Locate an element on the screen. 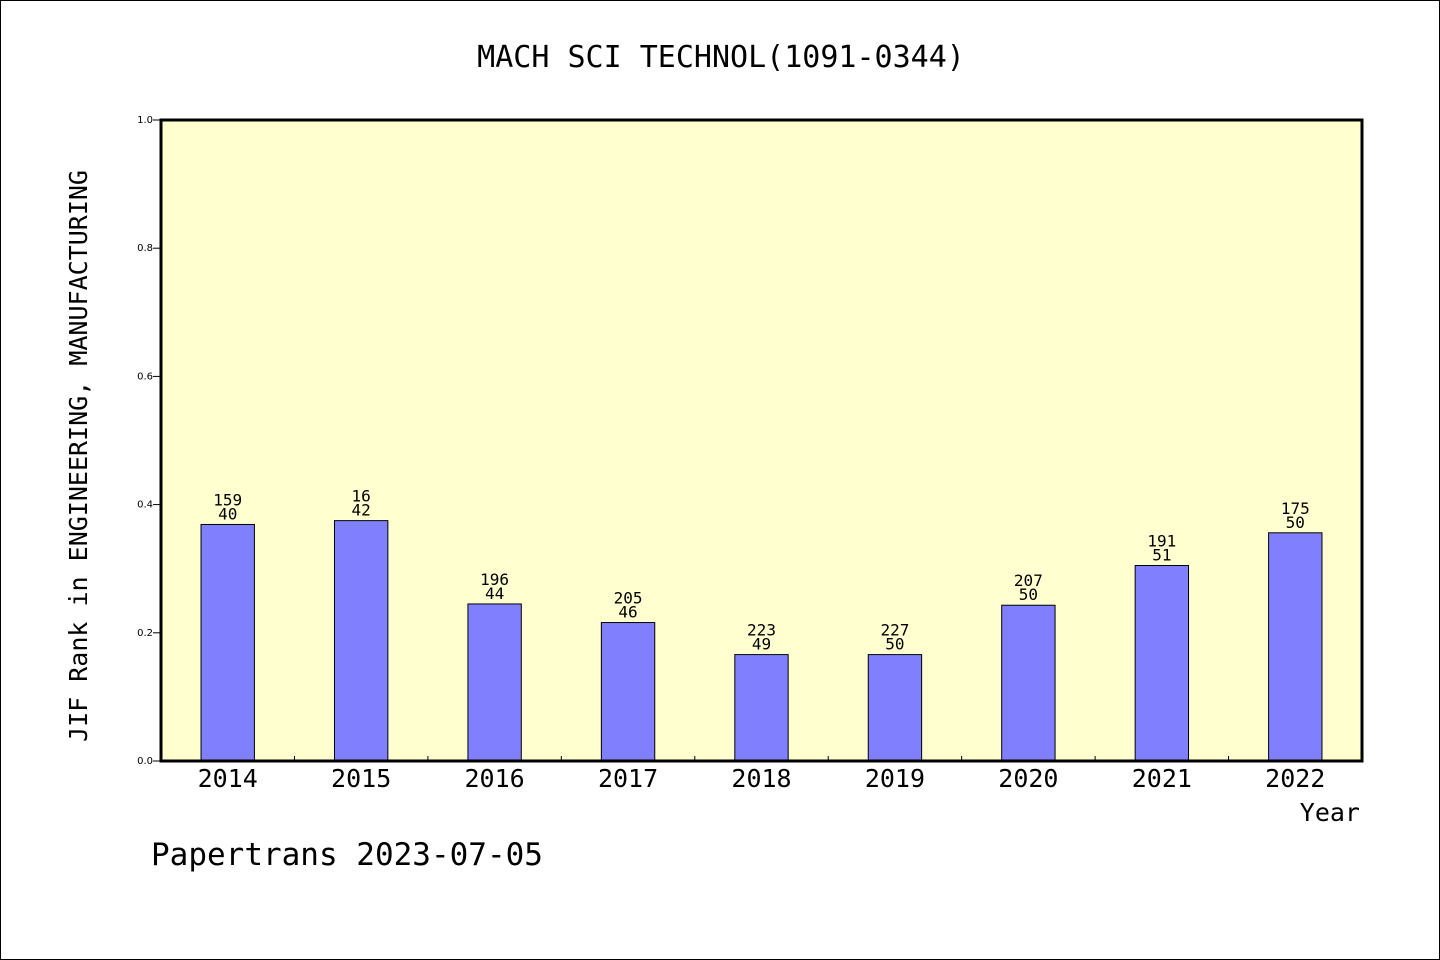  y-axis-label: JIF Rank in ENGINEERING, MANUFACTURING is located at coordinates (78, 456).